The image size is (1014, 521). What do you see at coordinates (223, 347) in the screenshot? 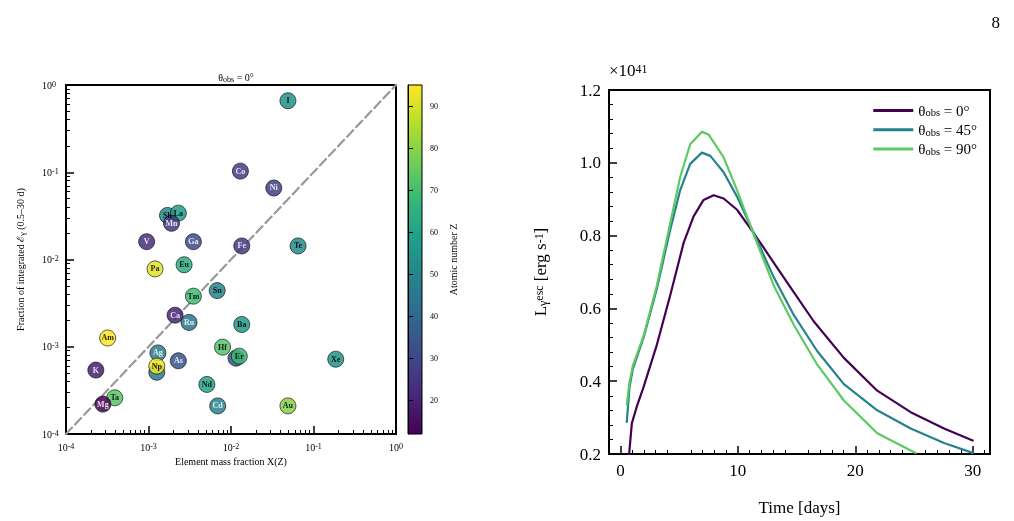
I see `data-label: Hf` at bounding box center [223, 347].